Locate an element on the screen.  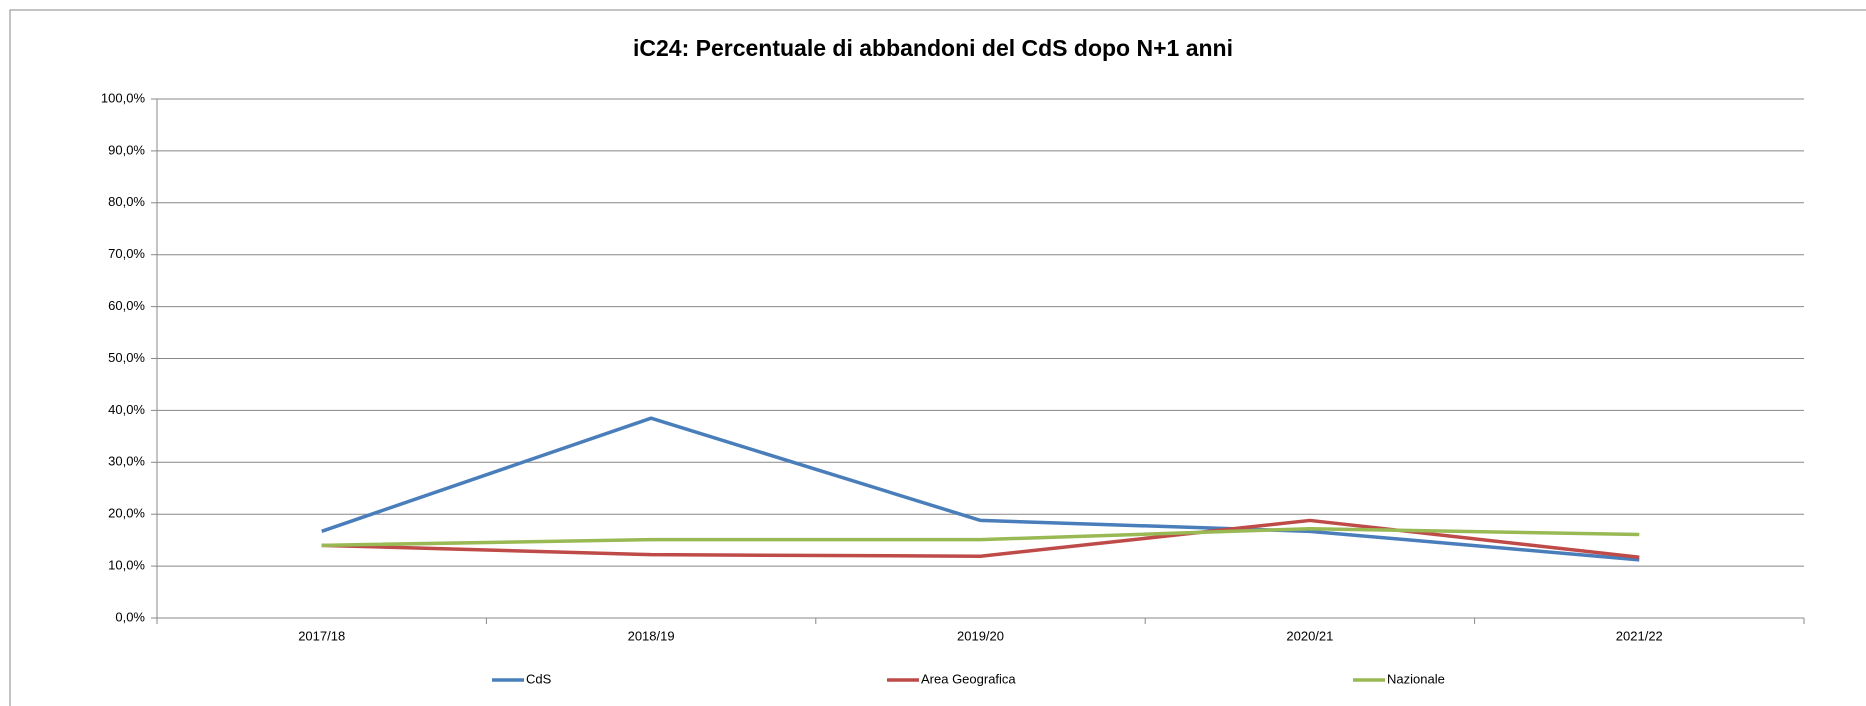
legend-label: CdS is located at coordinates (539, 678).